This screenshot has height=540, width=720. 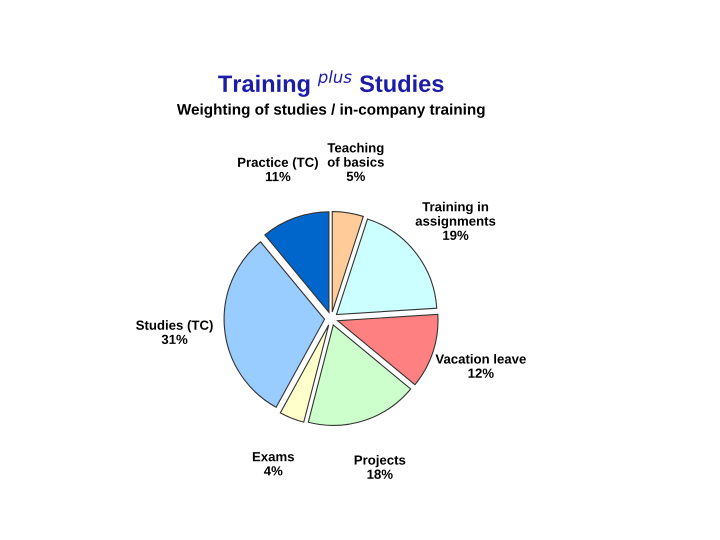 What do you see at coordinates (175, 339) in the screenshot?
I see `data-label: 31%` at bounding box center [175, 339].